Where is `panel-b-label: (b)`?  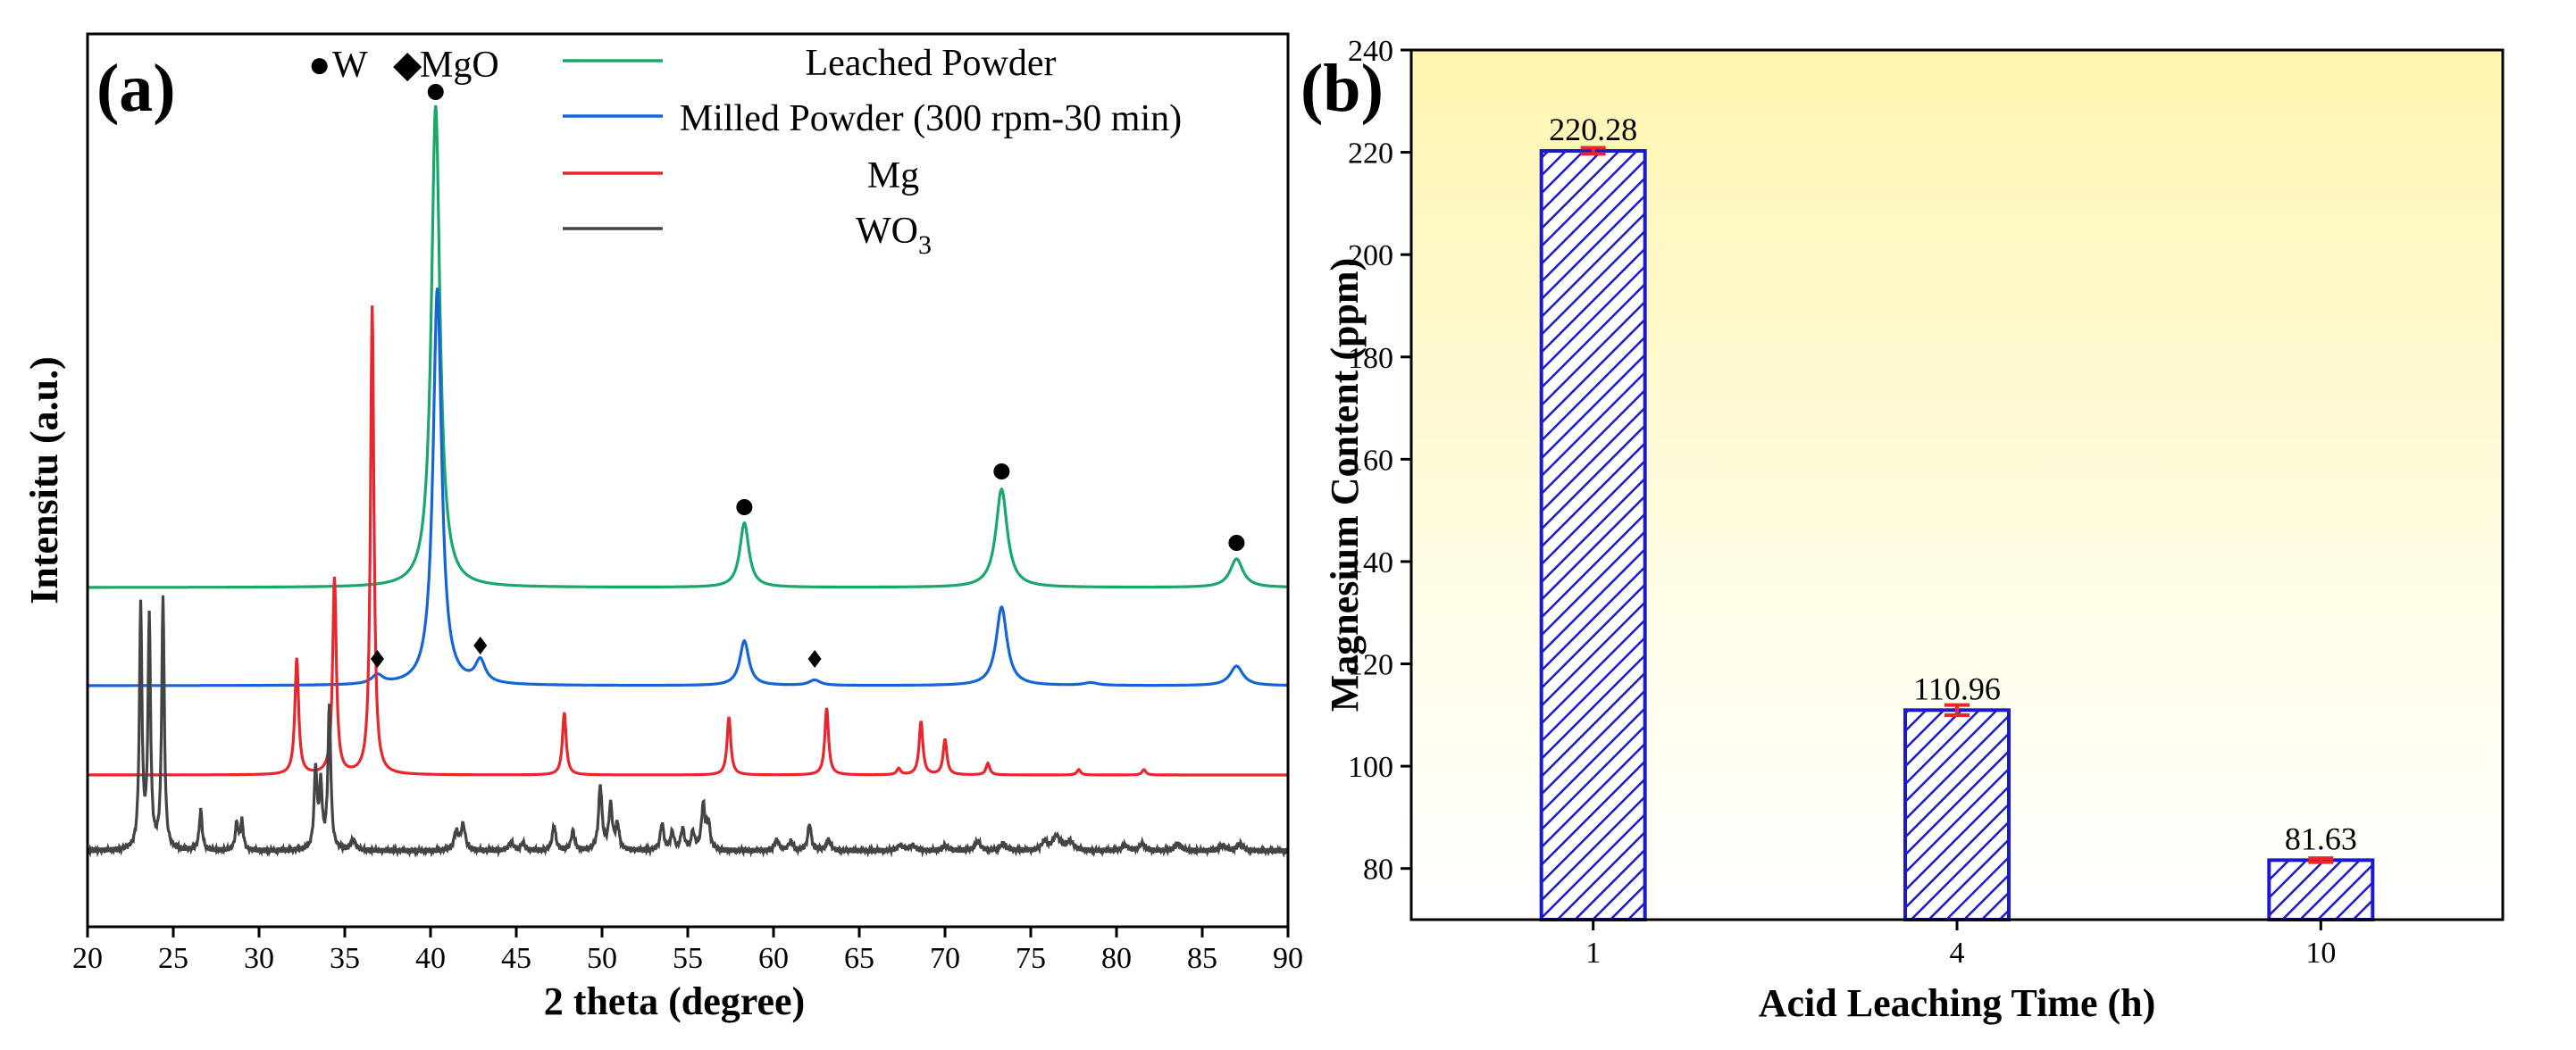
panel-b-label: (b) is located at coordinates (1343, 89).